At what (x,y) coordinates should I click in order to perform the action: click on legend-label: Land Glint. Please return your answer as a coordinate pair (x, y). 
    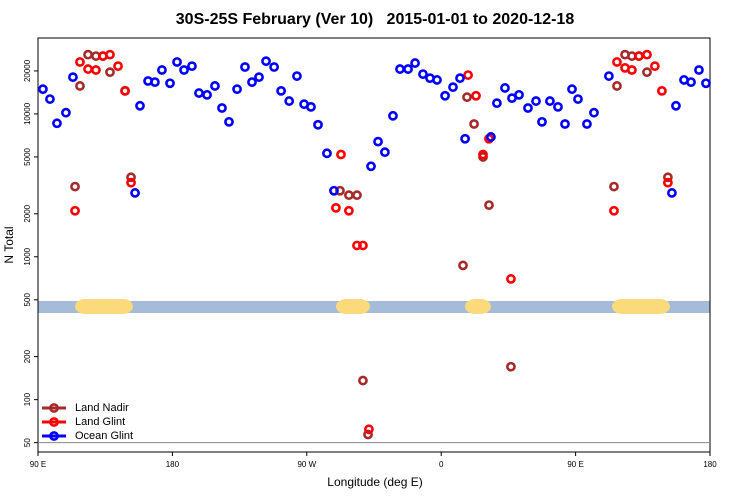
    Looking at the image, I should click on (100, 422).